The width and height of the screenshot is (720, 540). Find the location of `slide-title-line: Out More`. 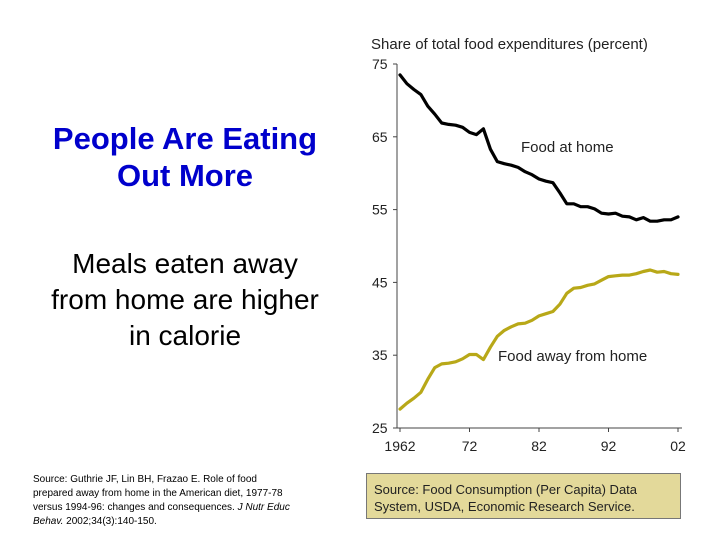

slide-title-line: Out More is located at coordinates (185, 175).